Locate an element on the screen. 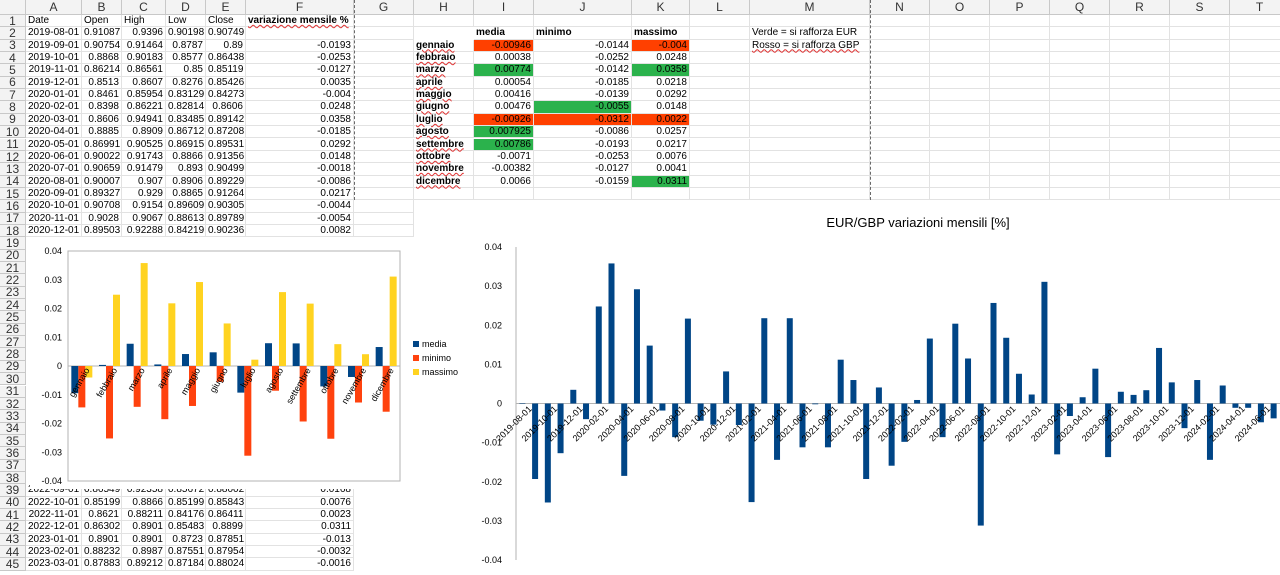 This screenshot has width=1280, height=575. summary-media: 0.007925 is located at coordinates (504, 132).